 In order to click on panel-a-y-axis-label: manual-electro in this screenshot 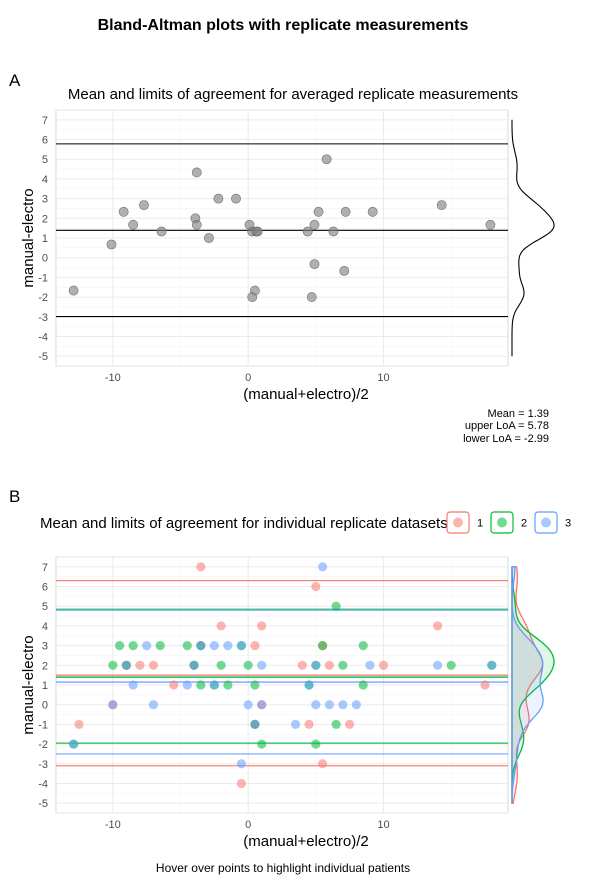, I will do `click(28, 237)`.